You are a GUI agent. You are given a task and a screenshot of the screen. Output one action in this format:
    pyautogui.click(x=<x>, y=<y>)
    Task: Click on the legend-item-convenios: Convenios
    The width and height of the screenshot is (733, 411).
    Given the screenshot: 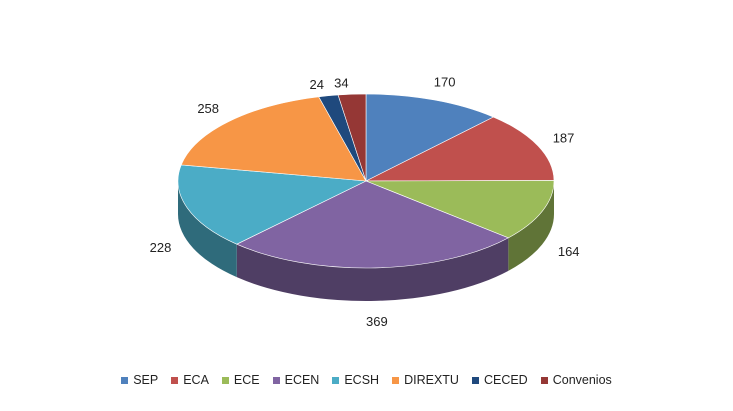 What is the action you would take?
    pyautogui.click(x=576, y=380)
    